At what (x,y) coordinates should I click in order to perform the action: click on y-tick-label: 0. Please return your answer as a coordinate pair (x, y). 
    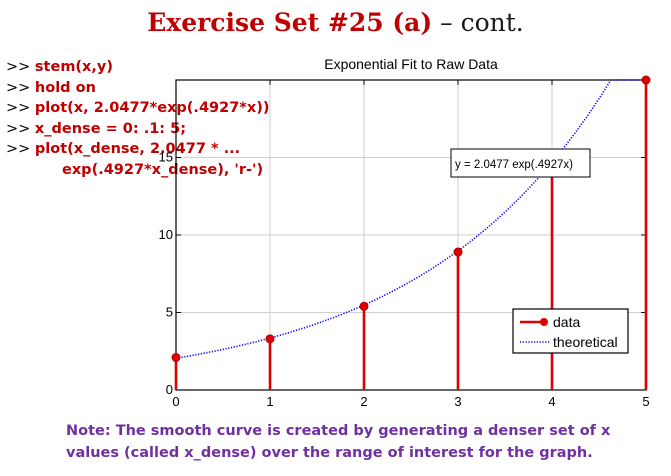
    Looking at the image, I should click on (169, 389).